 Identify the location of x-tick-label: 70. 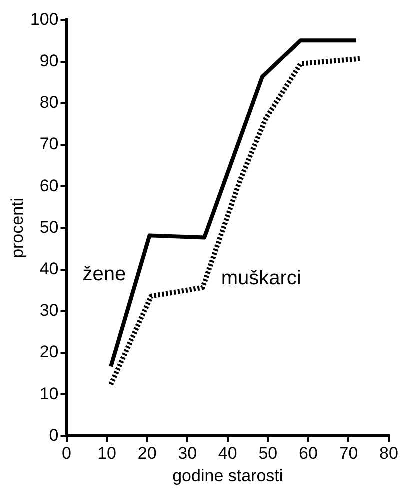
(348, 454).